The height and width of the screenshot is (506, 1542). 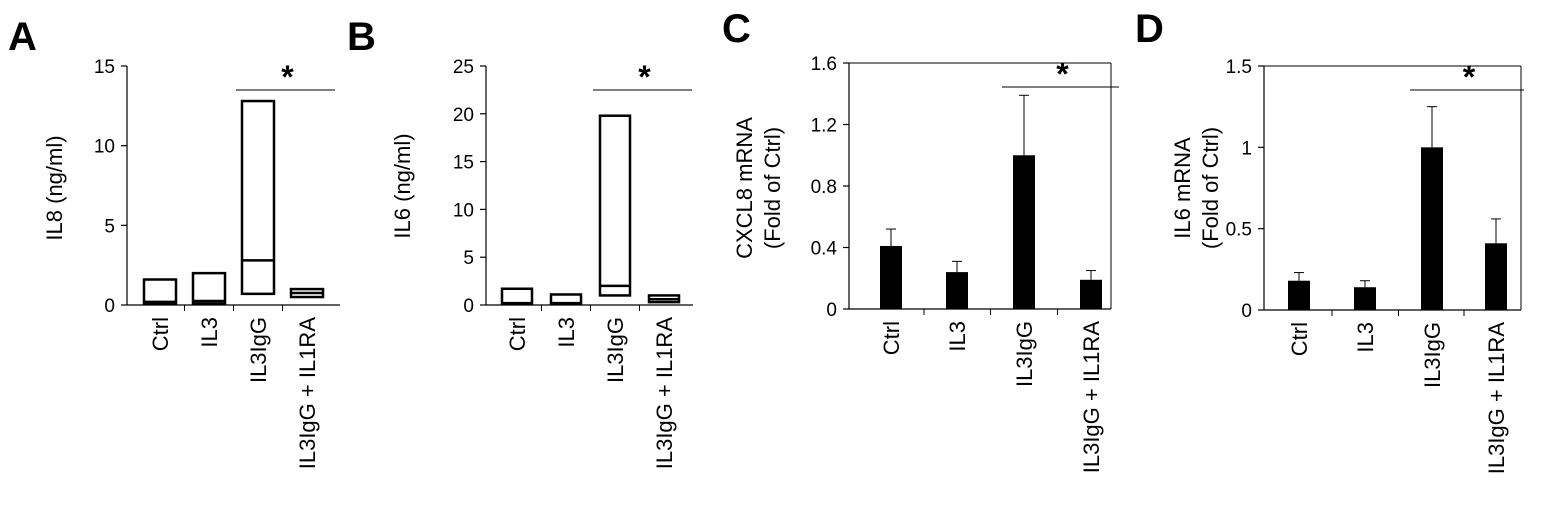 I want to click on panel-a-y-tick-label: 10, so click(x=104, y=147).